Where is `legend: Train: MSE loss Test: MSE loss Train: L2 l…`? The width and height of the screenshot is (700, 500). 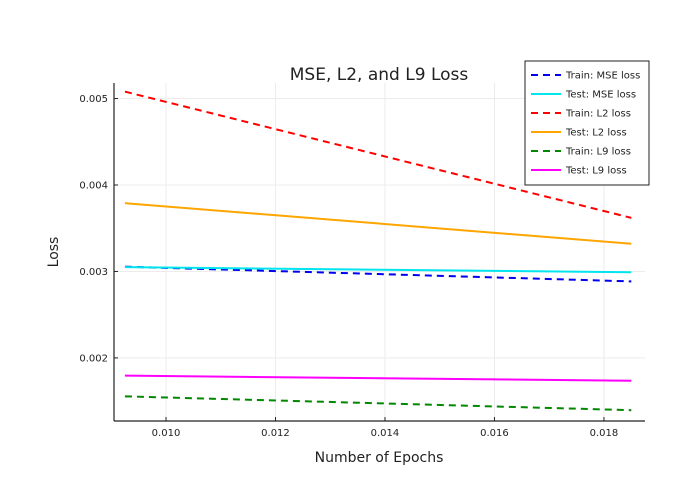
legend: Train: MSE loss Test: MSE loss Train: L2 l… is located at coordinates (587, 123).